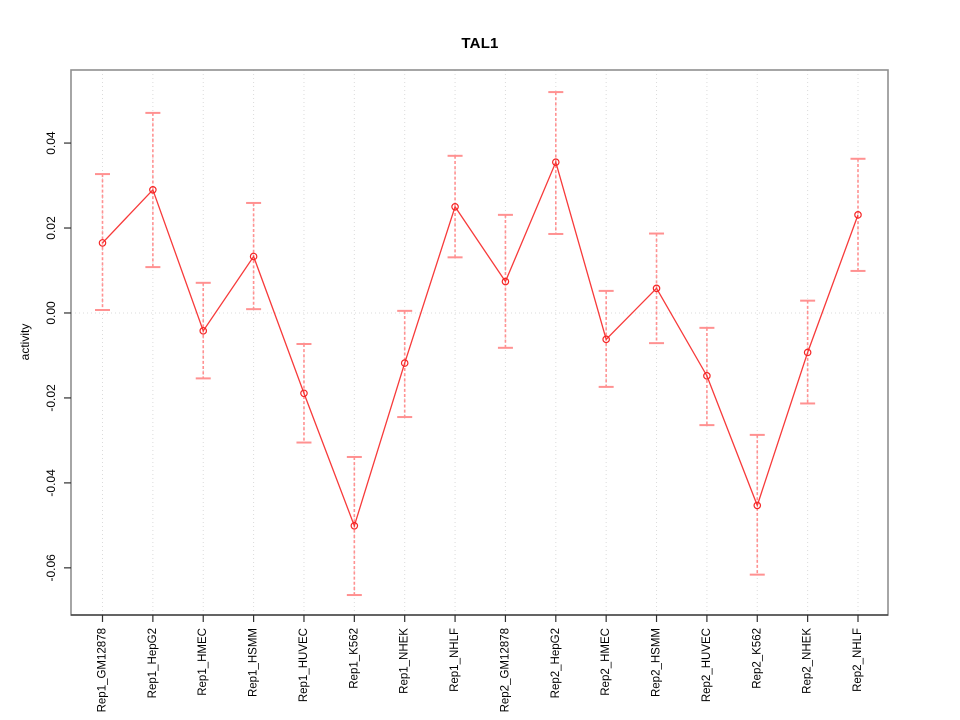 The image size is (960, 720). I want to click on x-tick-label: Rep1_HSMM, so click(254, 662).